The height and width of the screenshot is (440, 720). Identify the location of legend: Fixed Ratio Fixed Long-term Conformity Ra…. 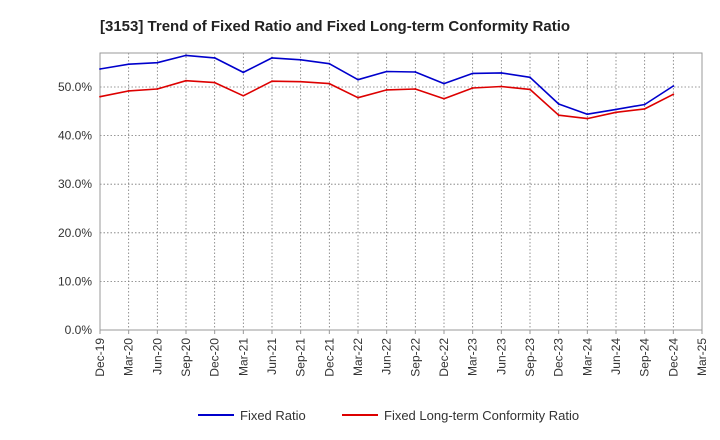
(388, 415).